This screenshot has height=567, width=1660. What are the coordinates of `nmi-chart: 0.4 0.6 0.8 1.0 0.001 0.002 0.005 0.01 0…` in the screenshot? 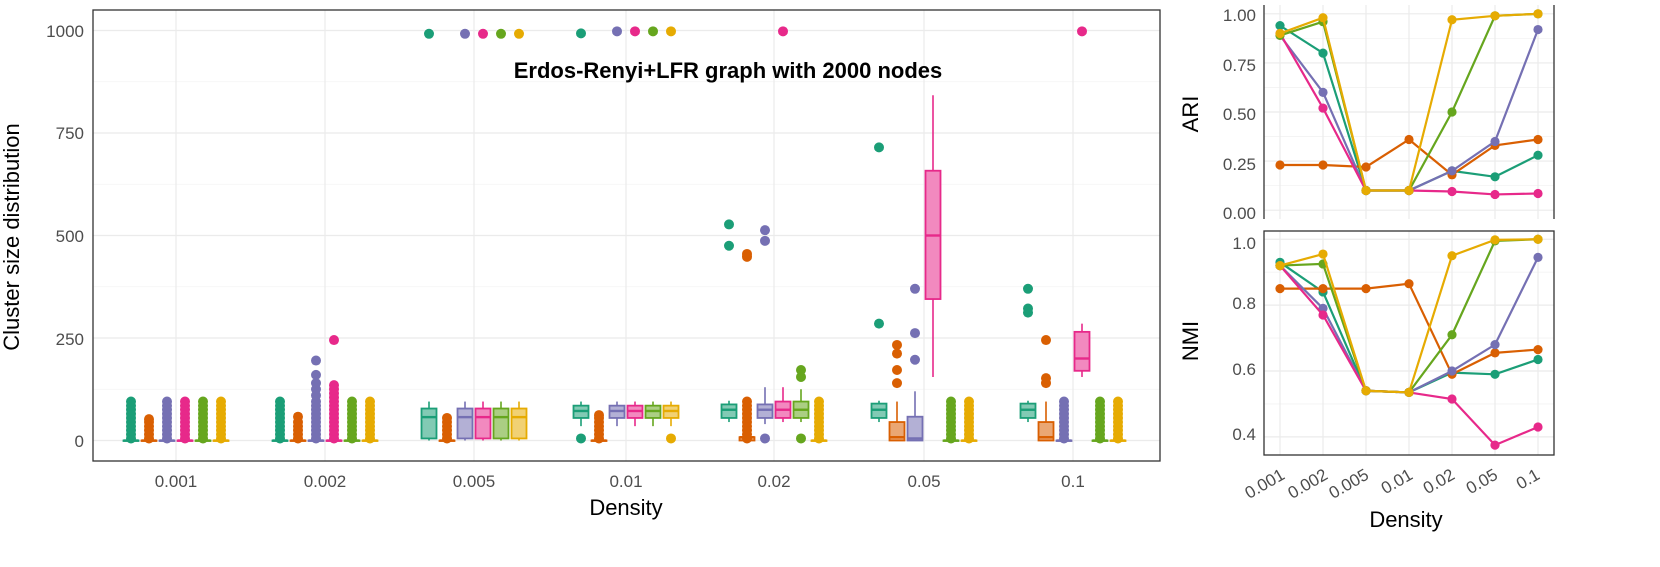 It's located at (1366, 381).